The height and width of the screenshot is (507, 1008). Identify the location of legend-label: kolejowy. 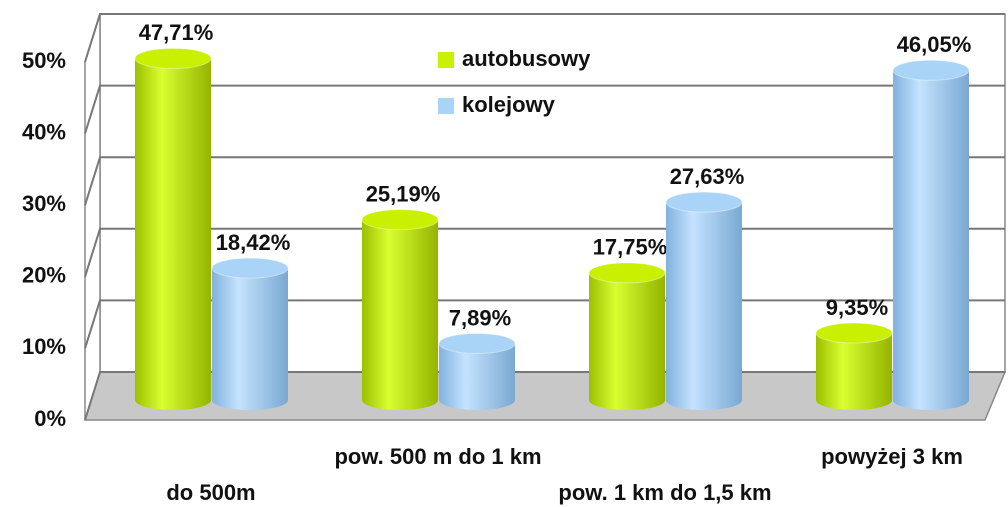
(509, 104).